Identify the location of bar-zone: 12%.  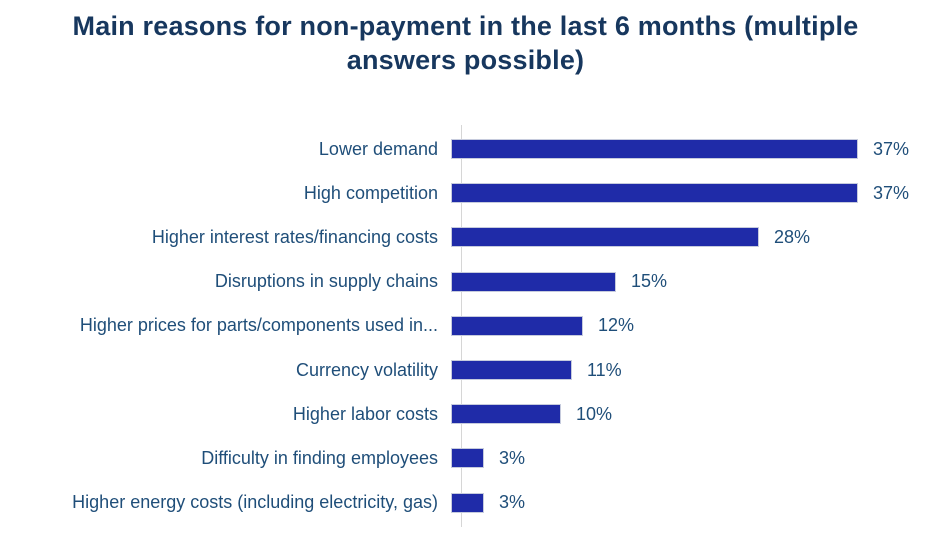
(690, 326).